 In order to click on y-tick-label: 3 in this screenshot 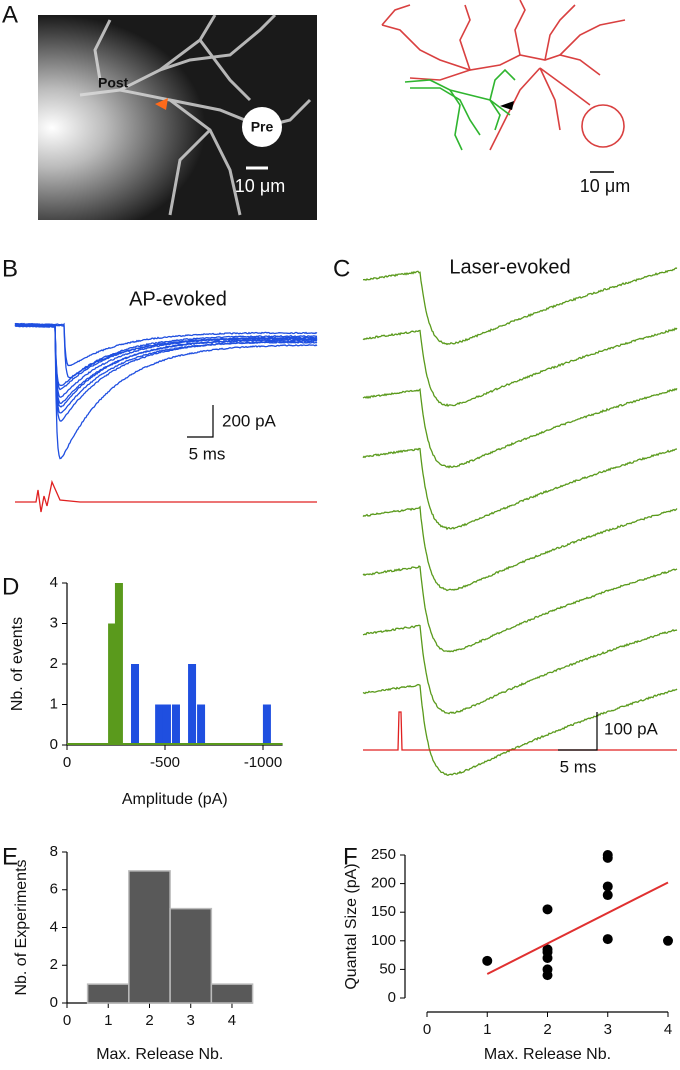, I will do `click(54, 622)`.